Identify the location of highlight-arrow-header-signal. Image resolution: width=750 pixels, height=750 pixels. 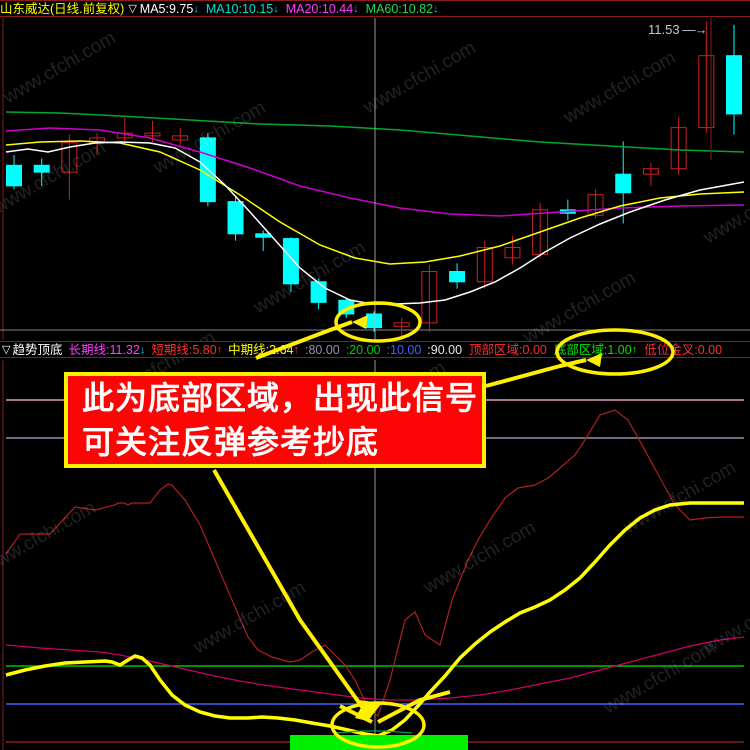
(536, 373).